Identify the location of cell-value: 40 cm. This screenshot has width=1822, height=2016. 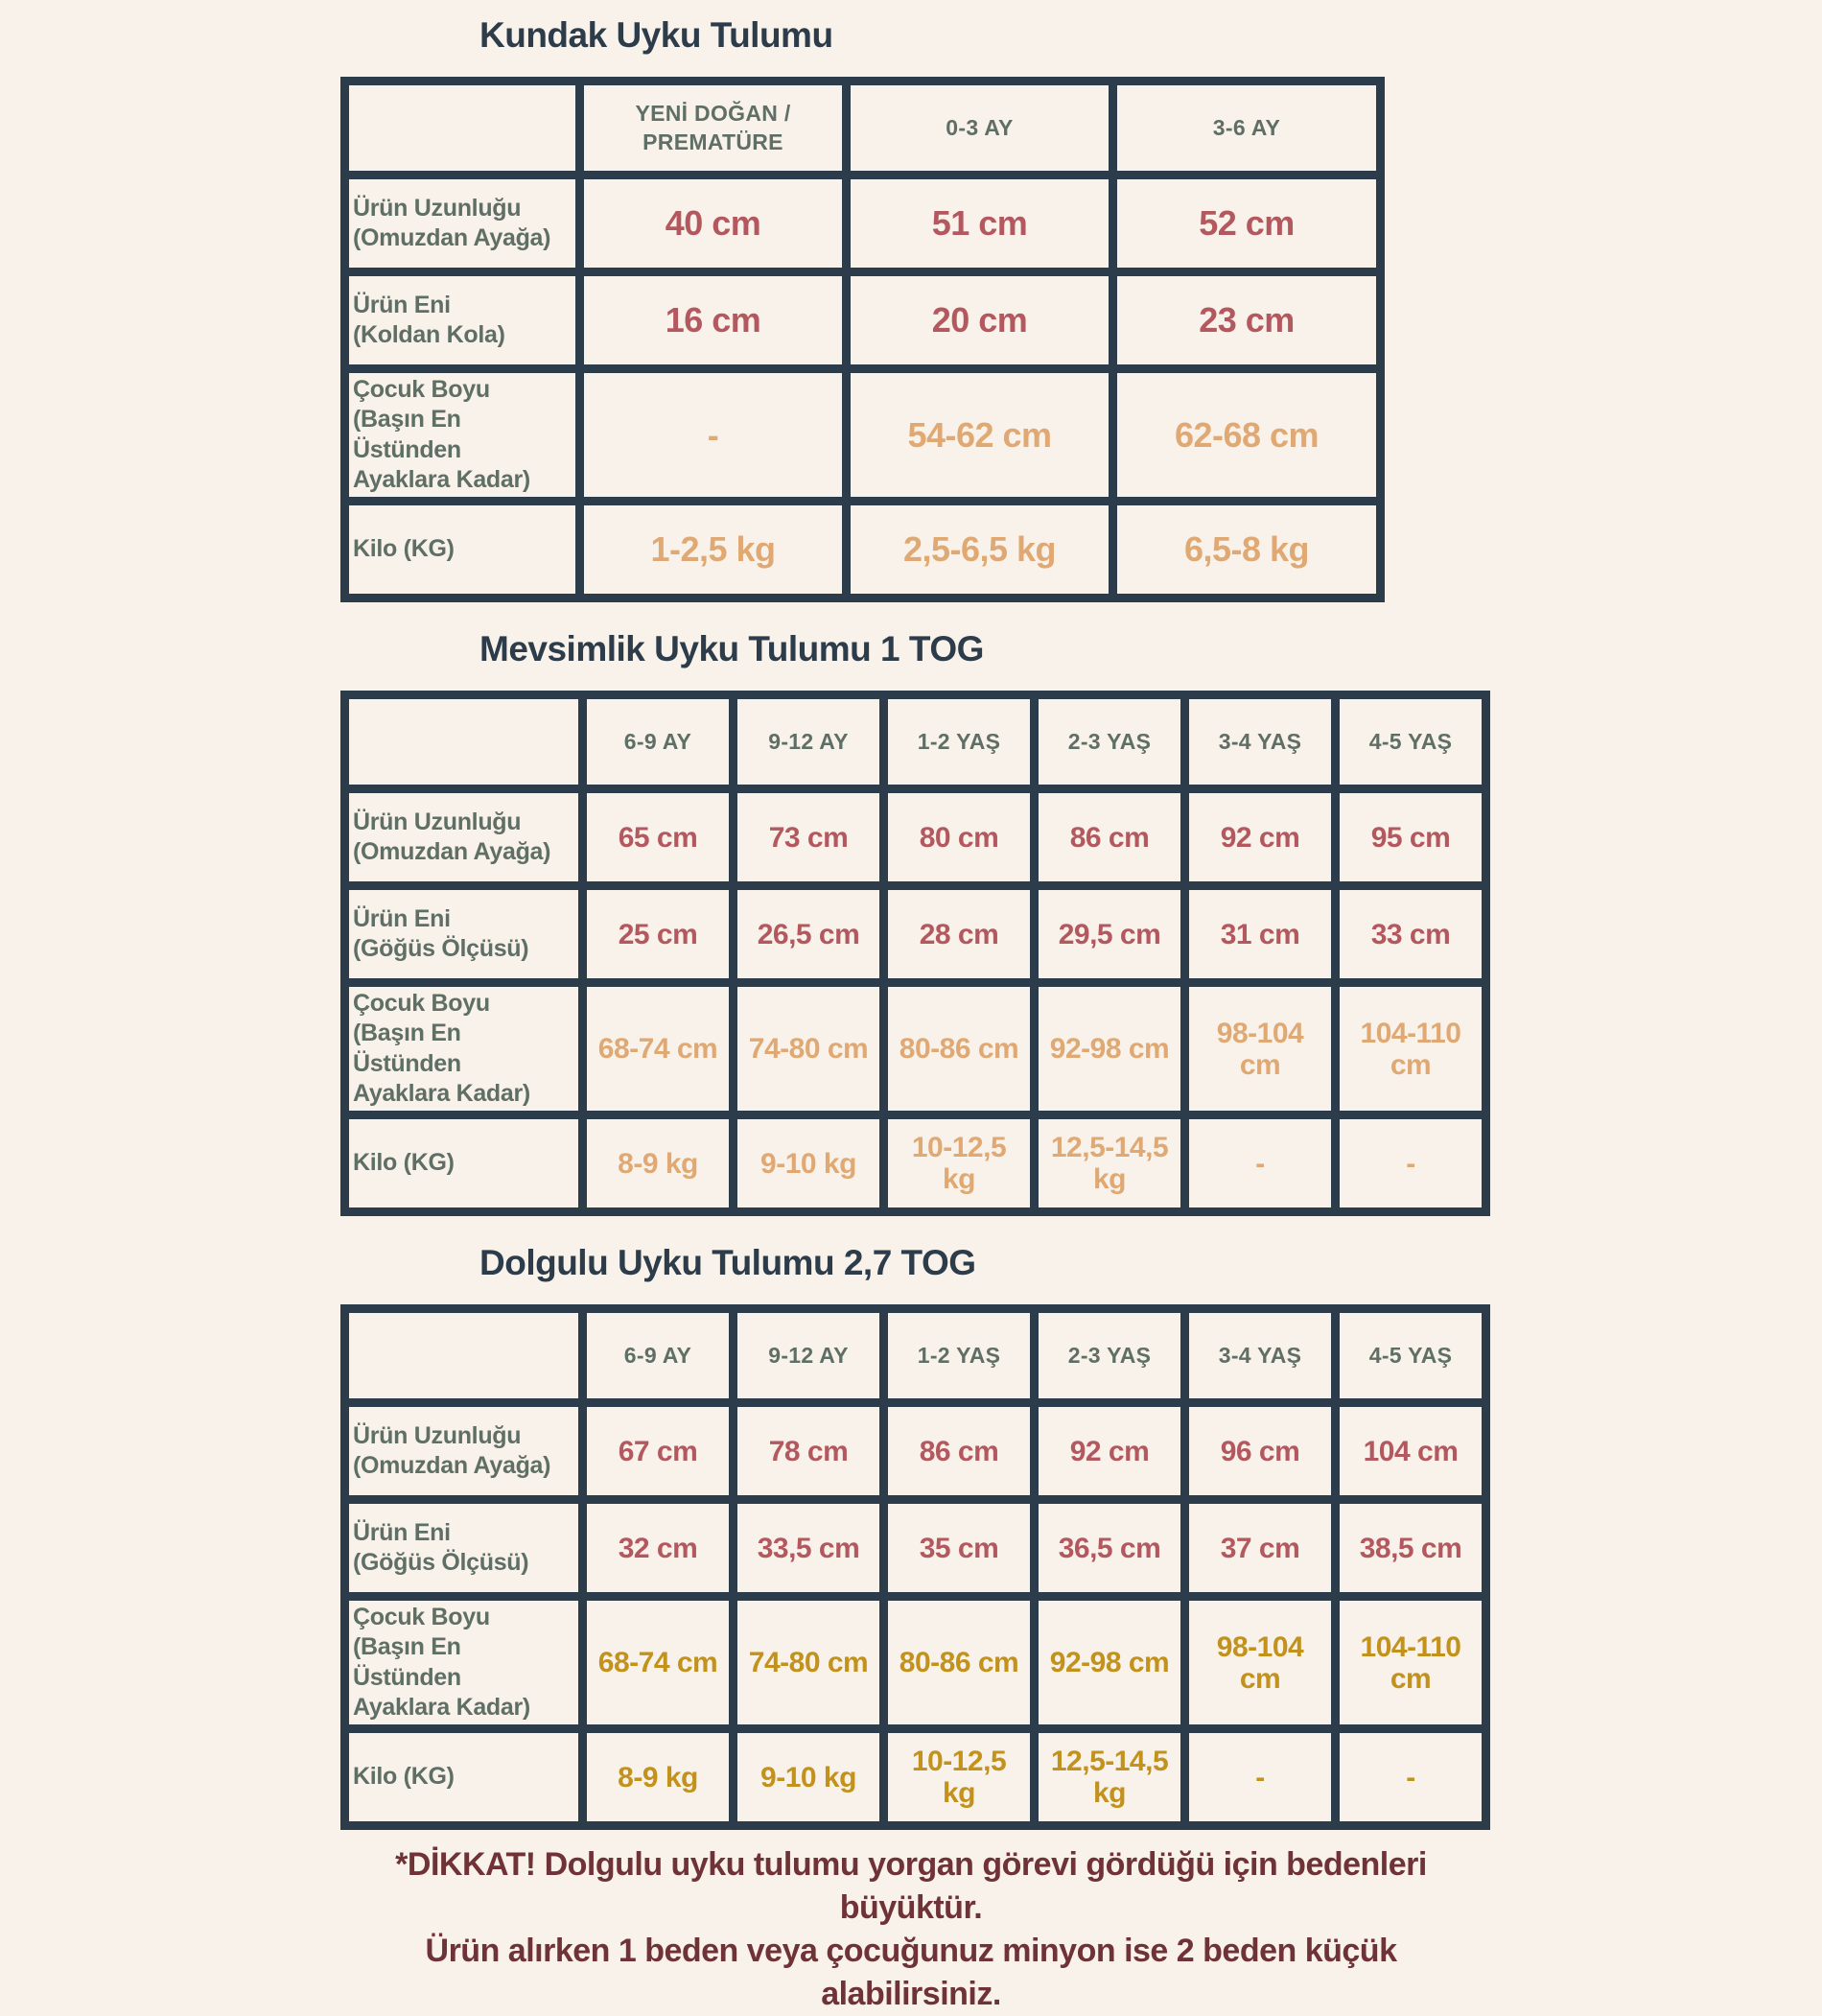
(713, 223).